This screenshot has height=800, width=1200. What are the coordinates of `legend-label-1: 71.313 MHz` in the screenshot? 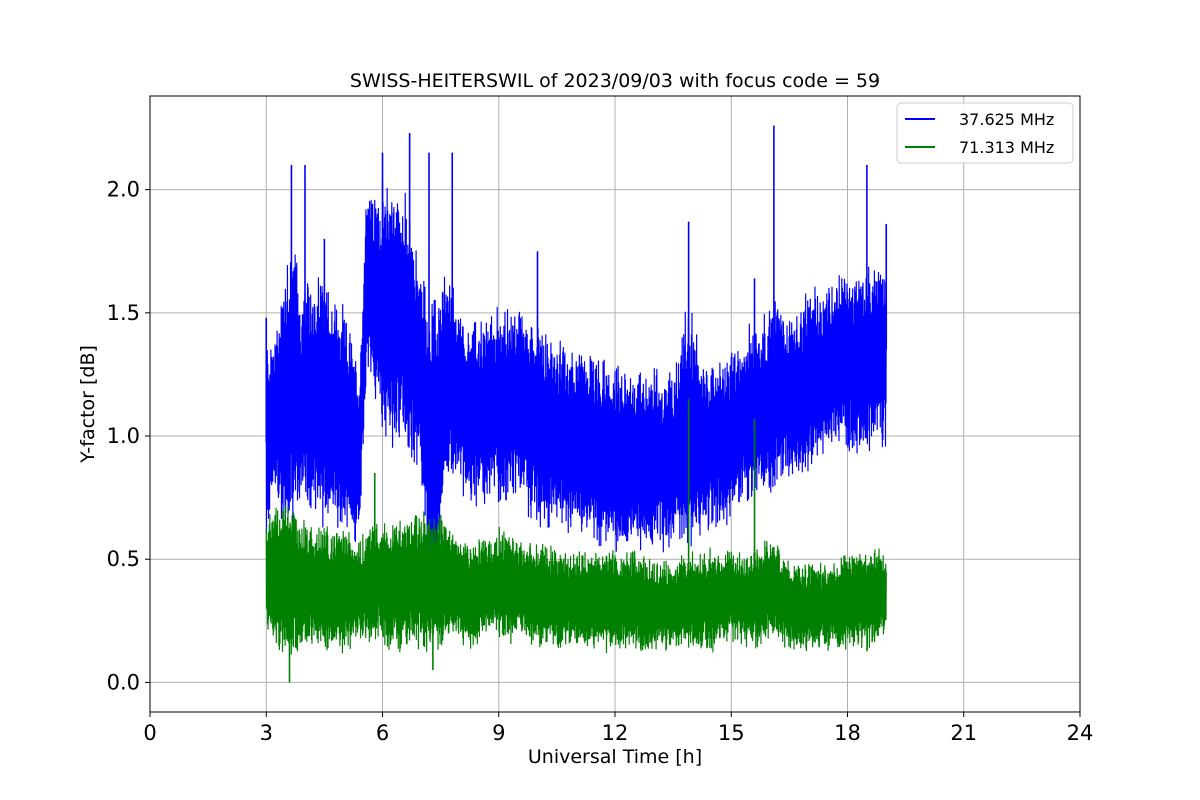 It's located at (1006, 147).